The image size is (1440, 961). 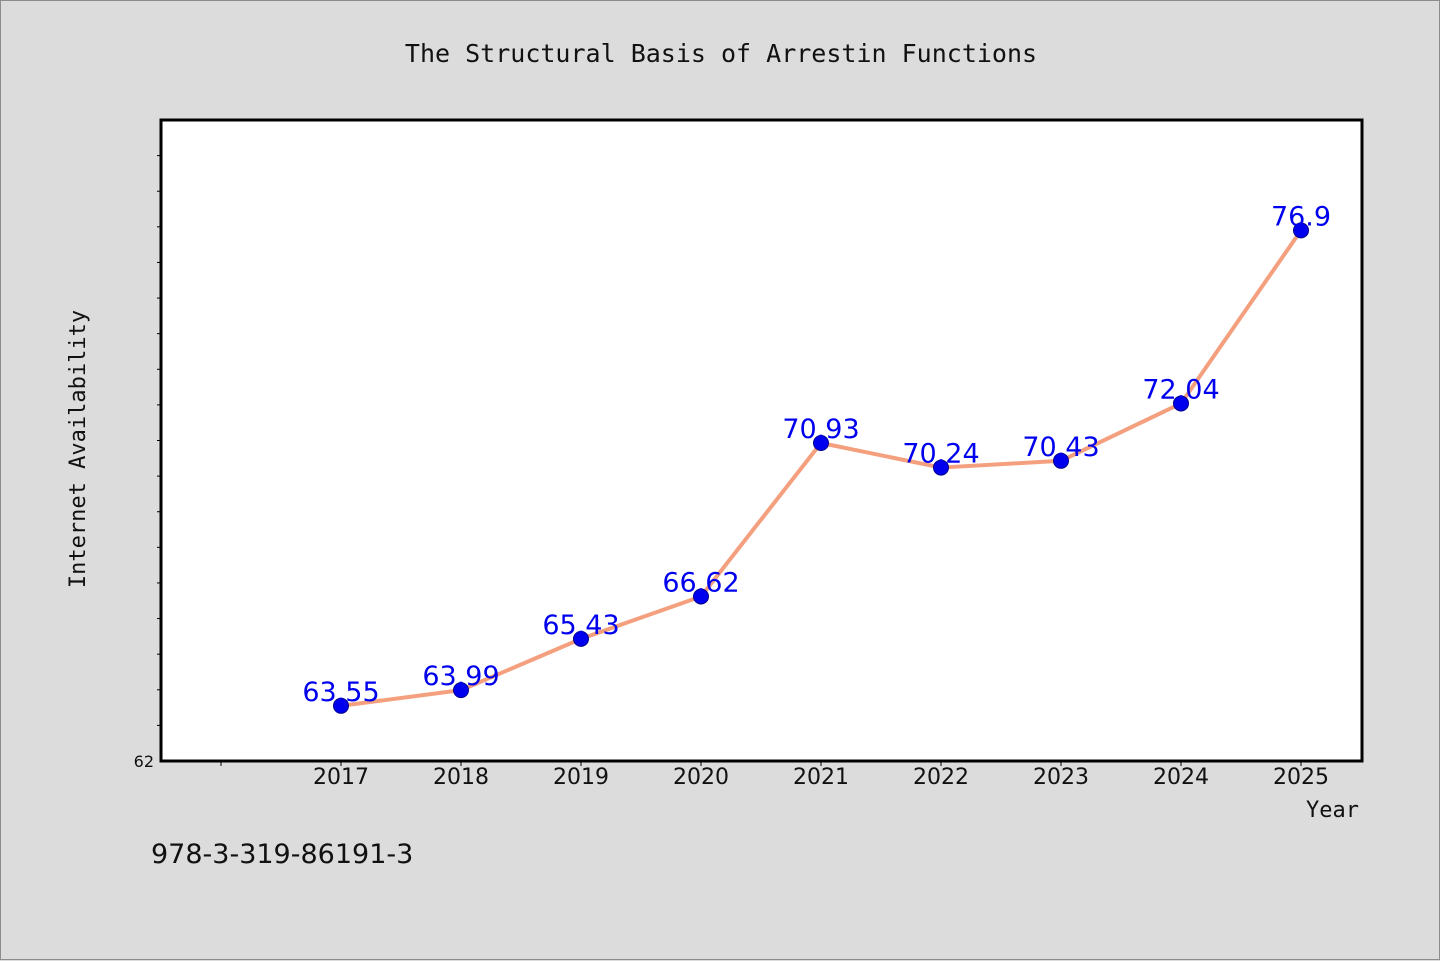 What do you see at coordinates (761, 763) in the screenshot?
I see `x-axis-ticks` at bounding box center [761, 763].